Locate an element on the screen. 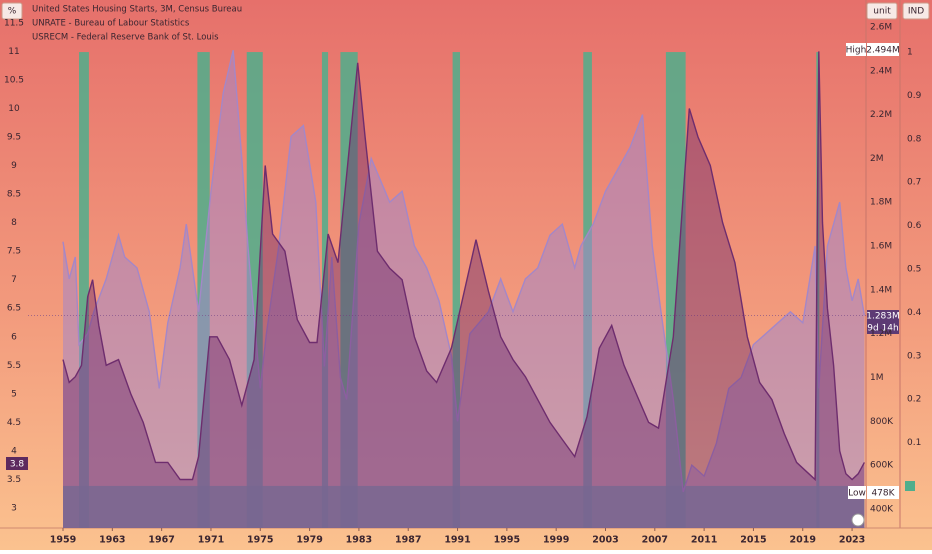  y2-tick-label: 1.4M is located at coordinates (881, 290).